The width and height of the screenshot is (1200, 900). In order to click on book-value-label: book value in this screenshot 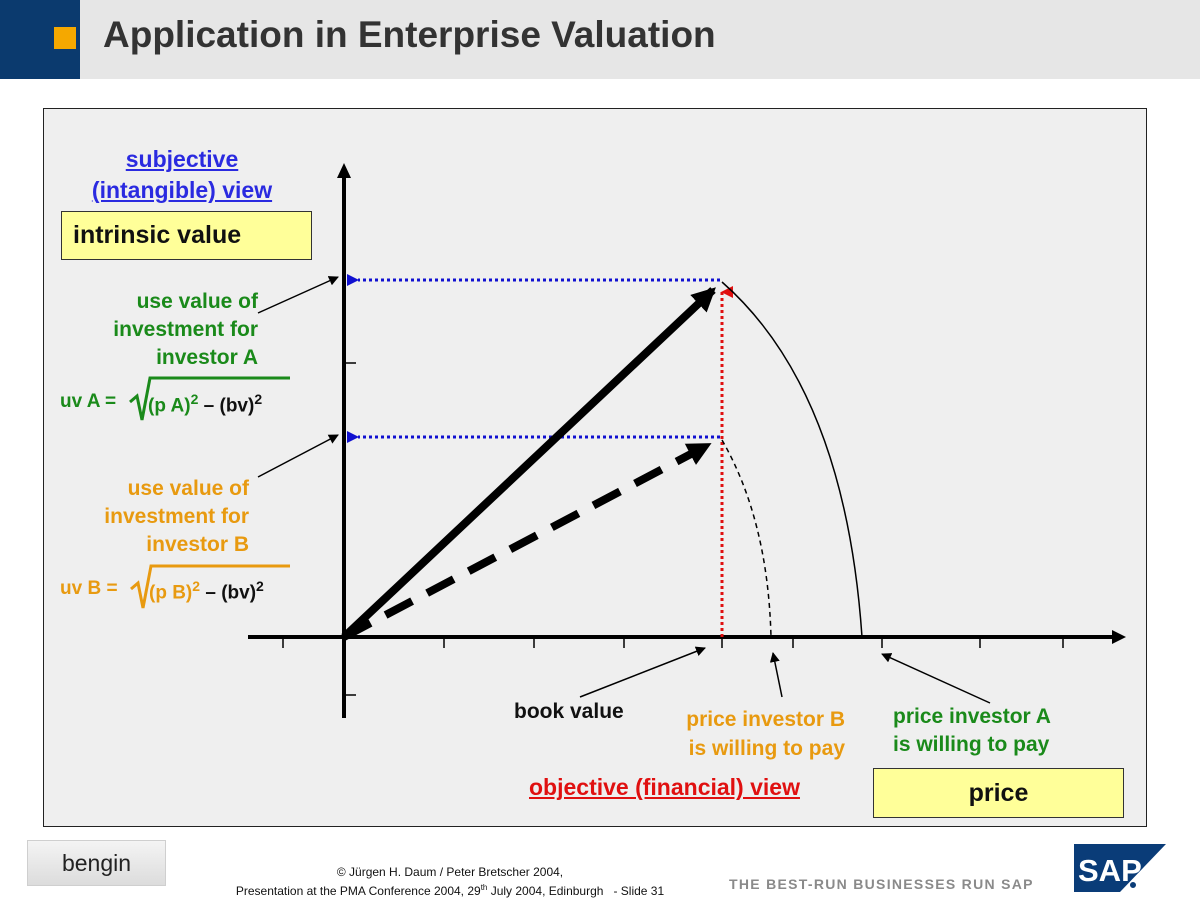, I will do `click(569, 711)`.